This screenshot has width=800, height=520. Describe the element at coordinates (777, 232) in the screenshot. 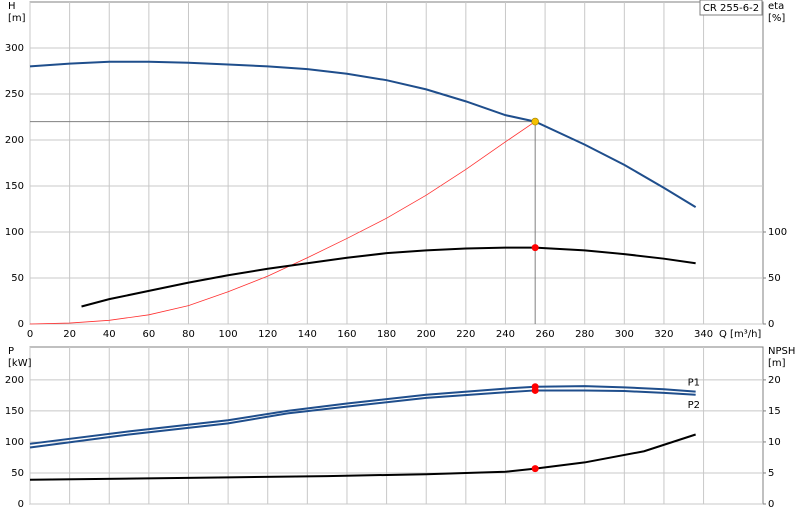

I see `y2-tick-label: 100` at that location.